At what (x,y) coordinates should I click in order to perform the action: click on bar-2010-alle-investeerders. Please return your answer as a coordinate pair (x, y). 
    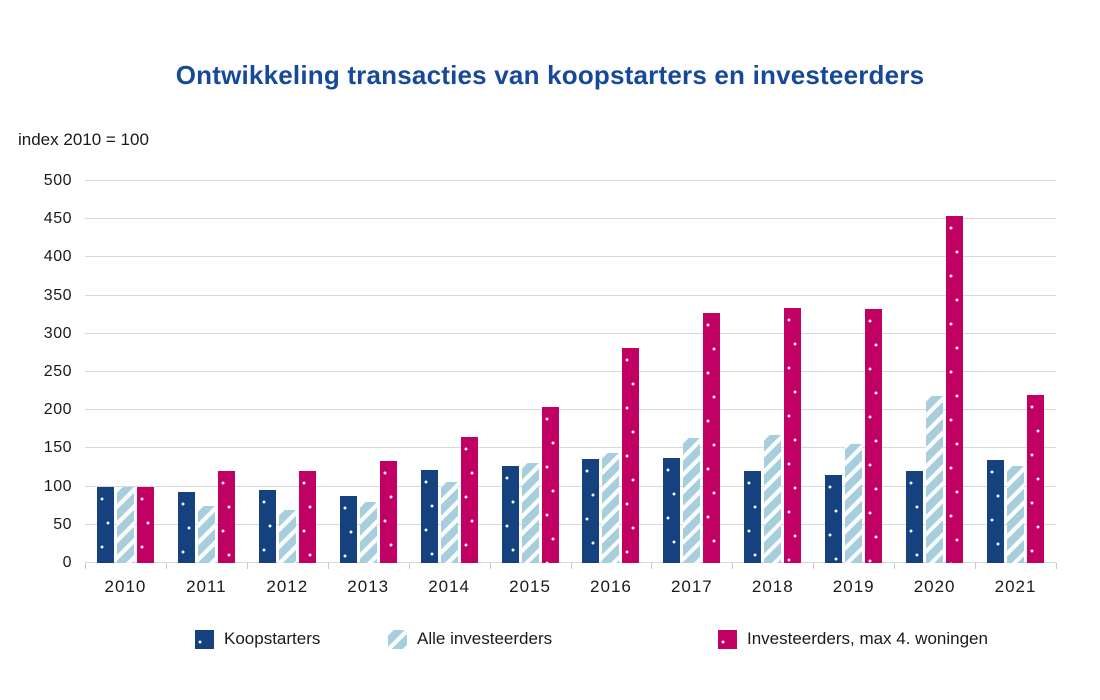
    Looking at the image, I should click on (125, 524).